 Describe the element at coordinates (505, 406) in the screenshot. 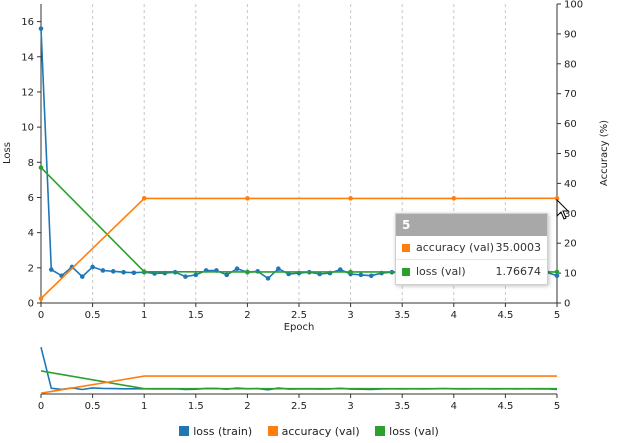

I see `overview-x-tick-label: 4.5` at that location.